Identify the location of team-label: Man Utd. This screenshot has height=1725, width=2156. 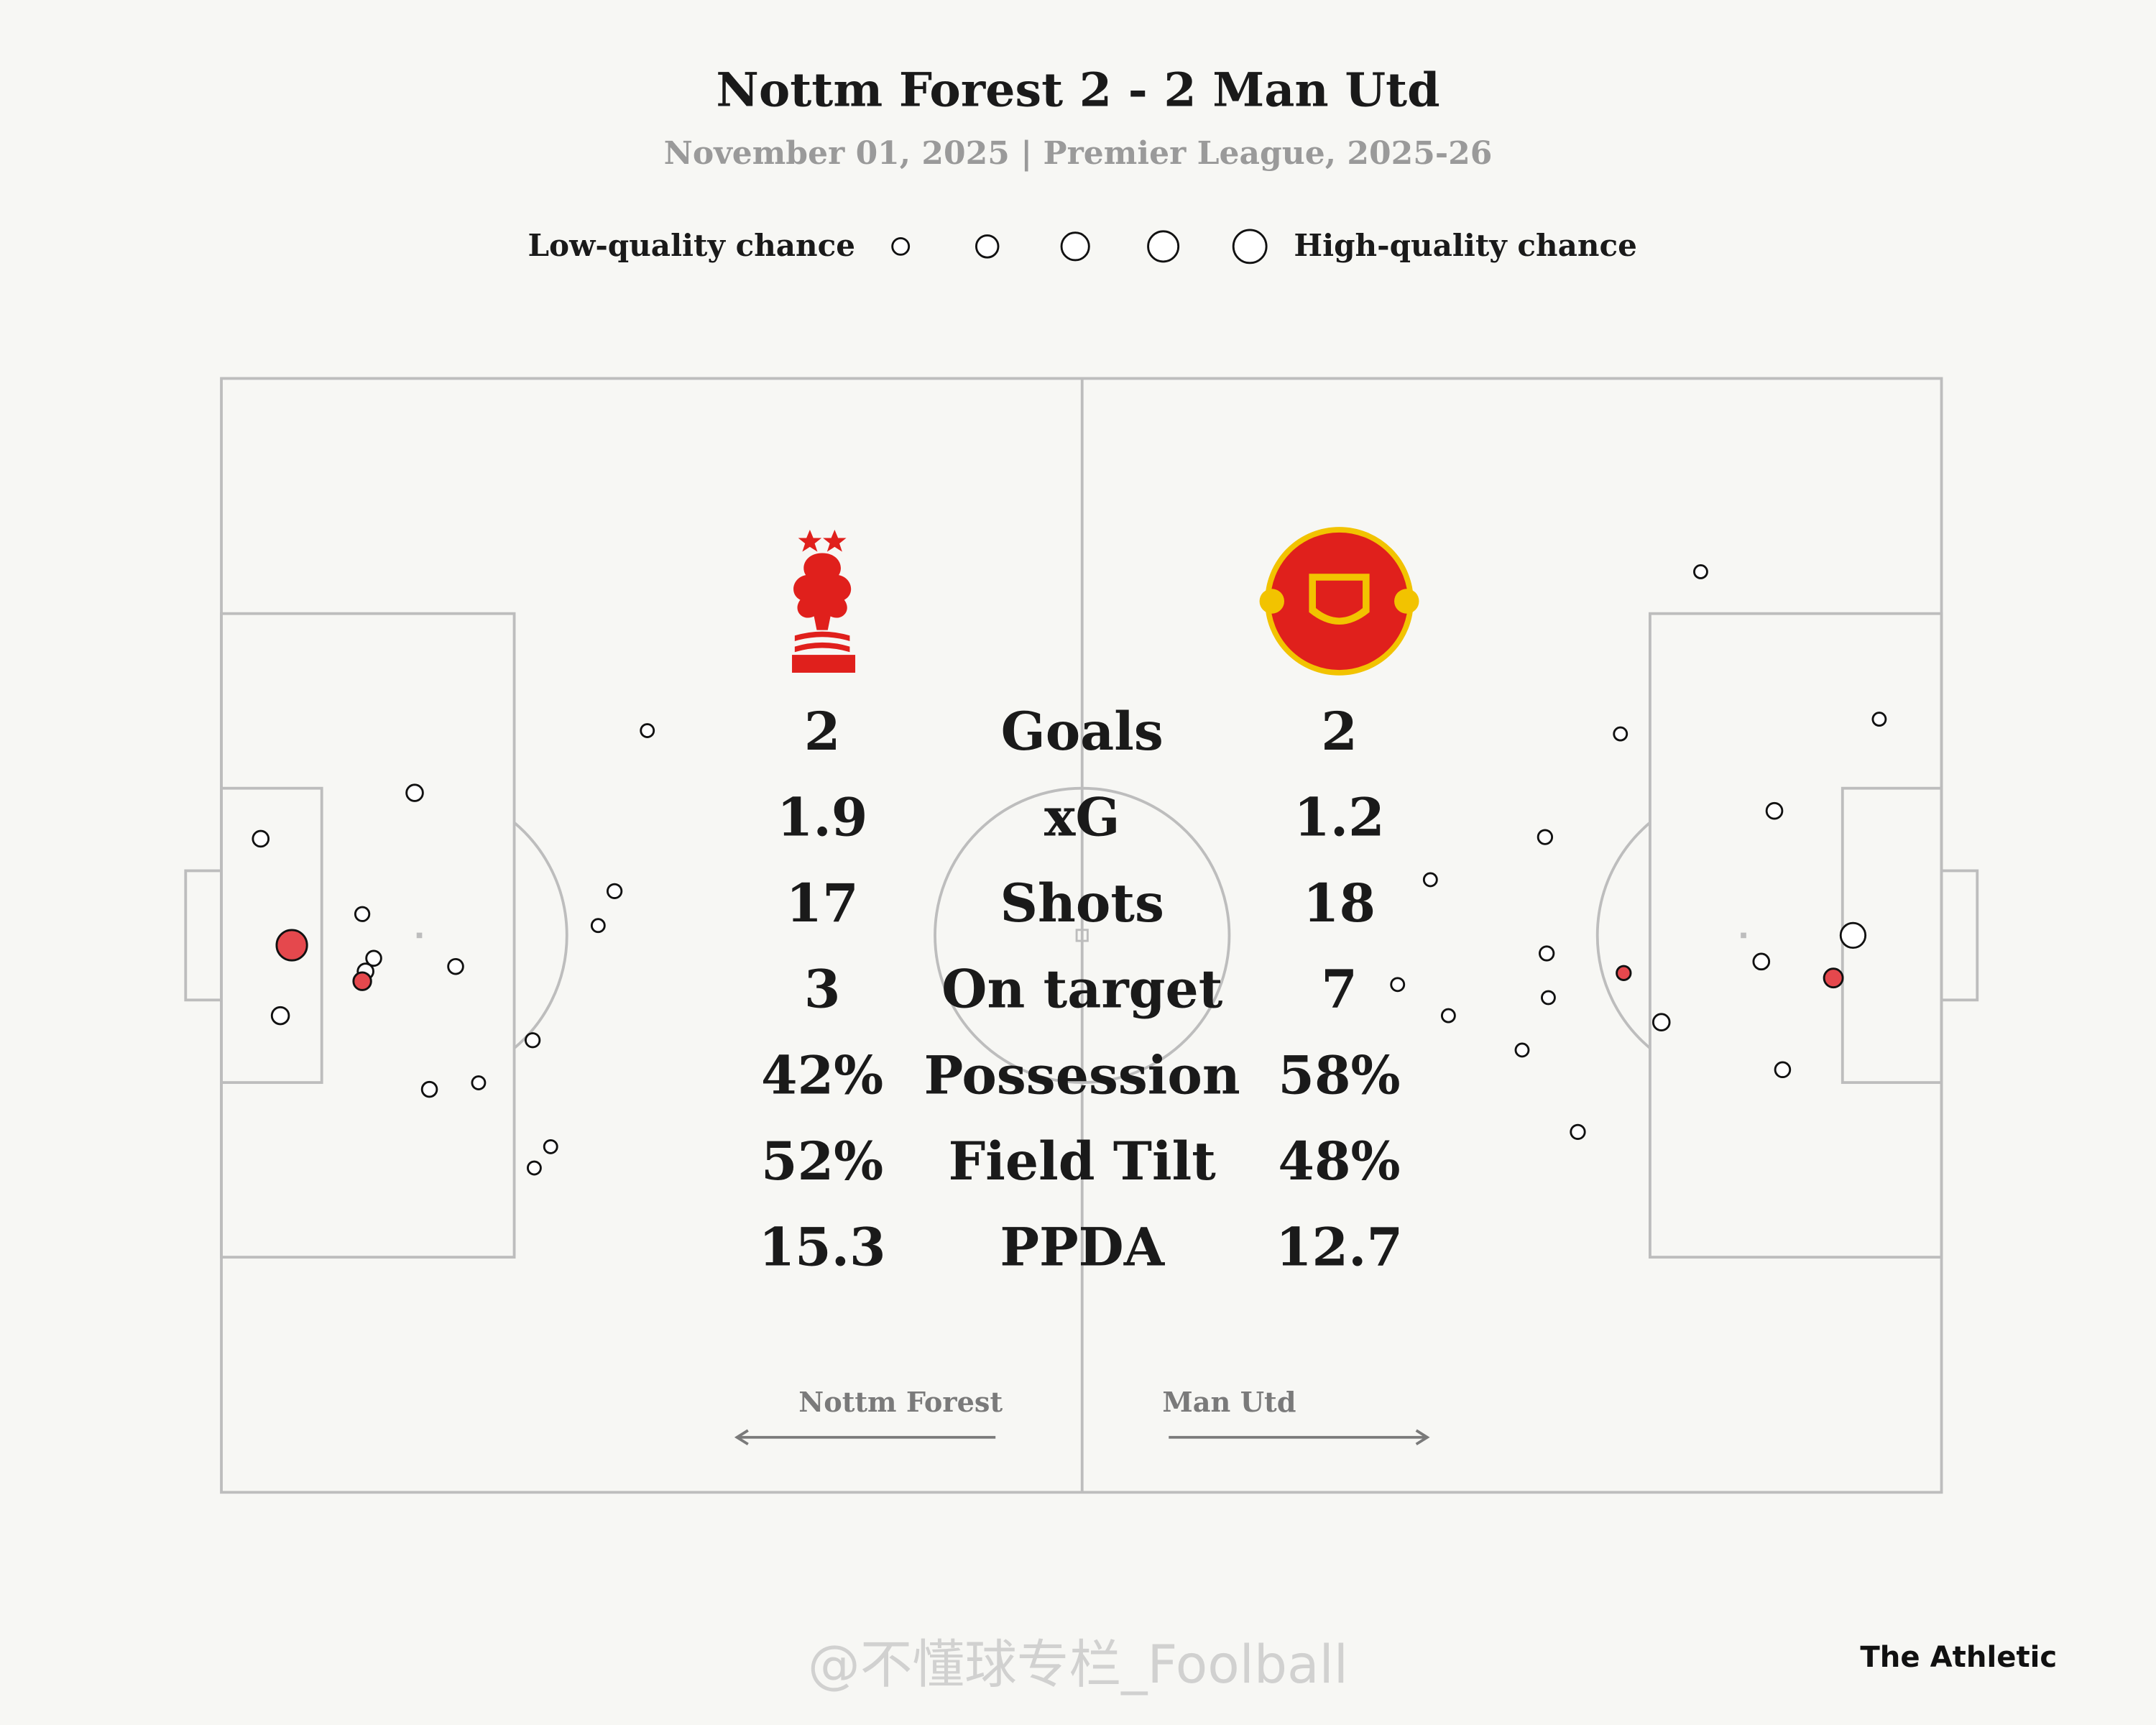
(1229, 1402).